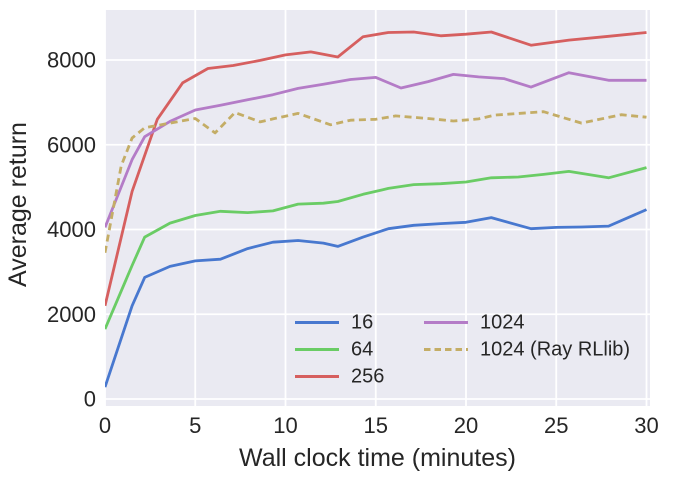  What do you see at coordinates (556, 425) in the screenshot?
I see `x-tick-label: 25` at bounding box center [556, 425].